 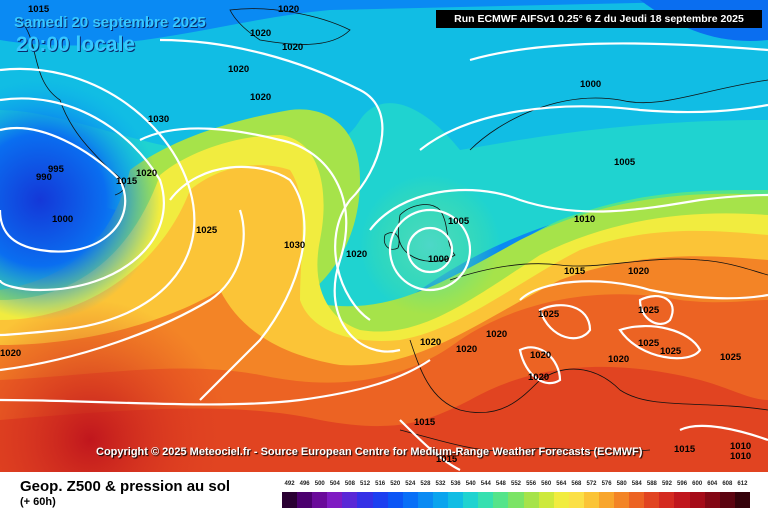 What do you see at coordinates (349, 484) in the screenshot?
I see `scale-label: 508` at bounding box center [349, 484].